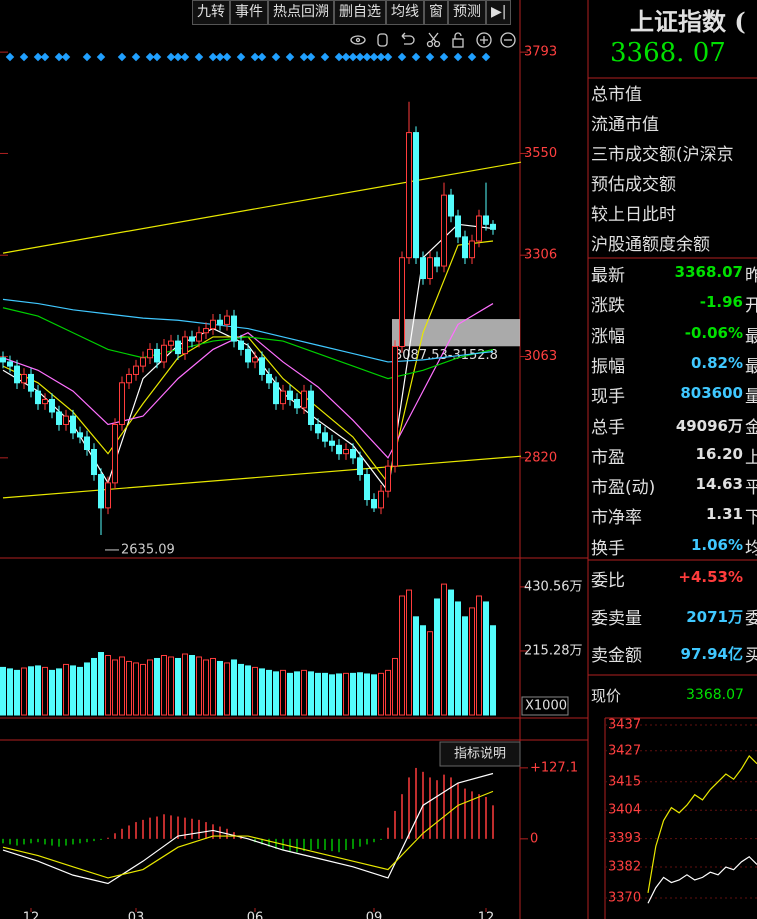  I want to click on toolbar-button: 均线, so click(405, 12).